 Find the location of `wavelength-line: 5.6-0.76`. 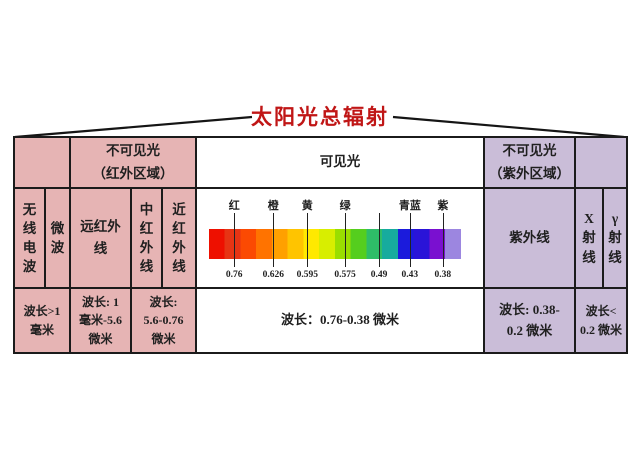

wavelength-line: 5.6-0.76 is located at coordinates (163, 320).